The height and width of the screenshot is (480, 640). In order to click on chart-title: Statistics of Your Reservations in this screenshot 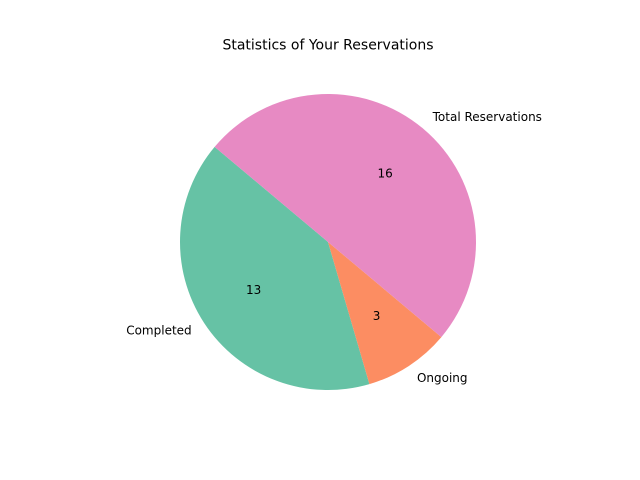, I will do `click(327, 46)`.